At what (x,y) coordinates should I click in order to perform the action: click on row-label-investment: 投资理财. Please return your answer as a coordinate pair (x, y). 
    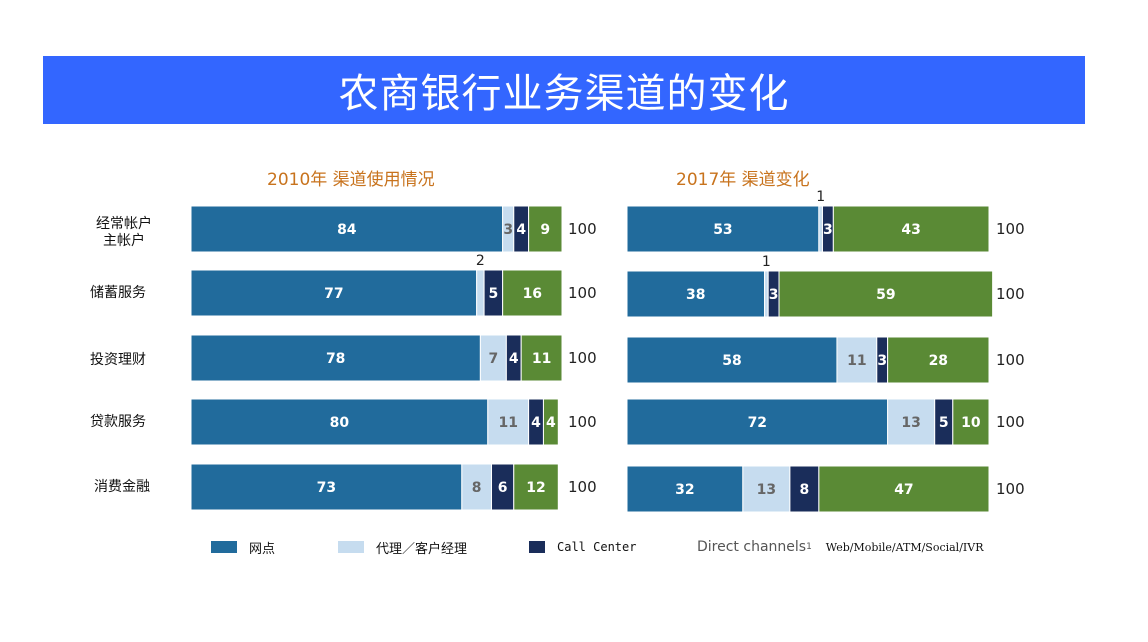
    Looking at the image, I should click on (118, 360).